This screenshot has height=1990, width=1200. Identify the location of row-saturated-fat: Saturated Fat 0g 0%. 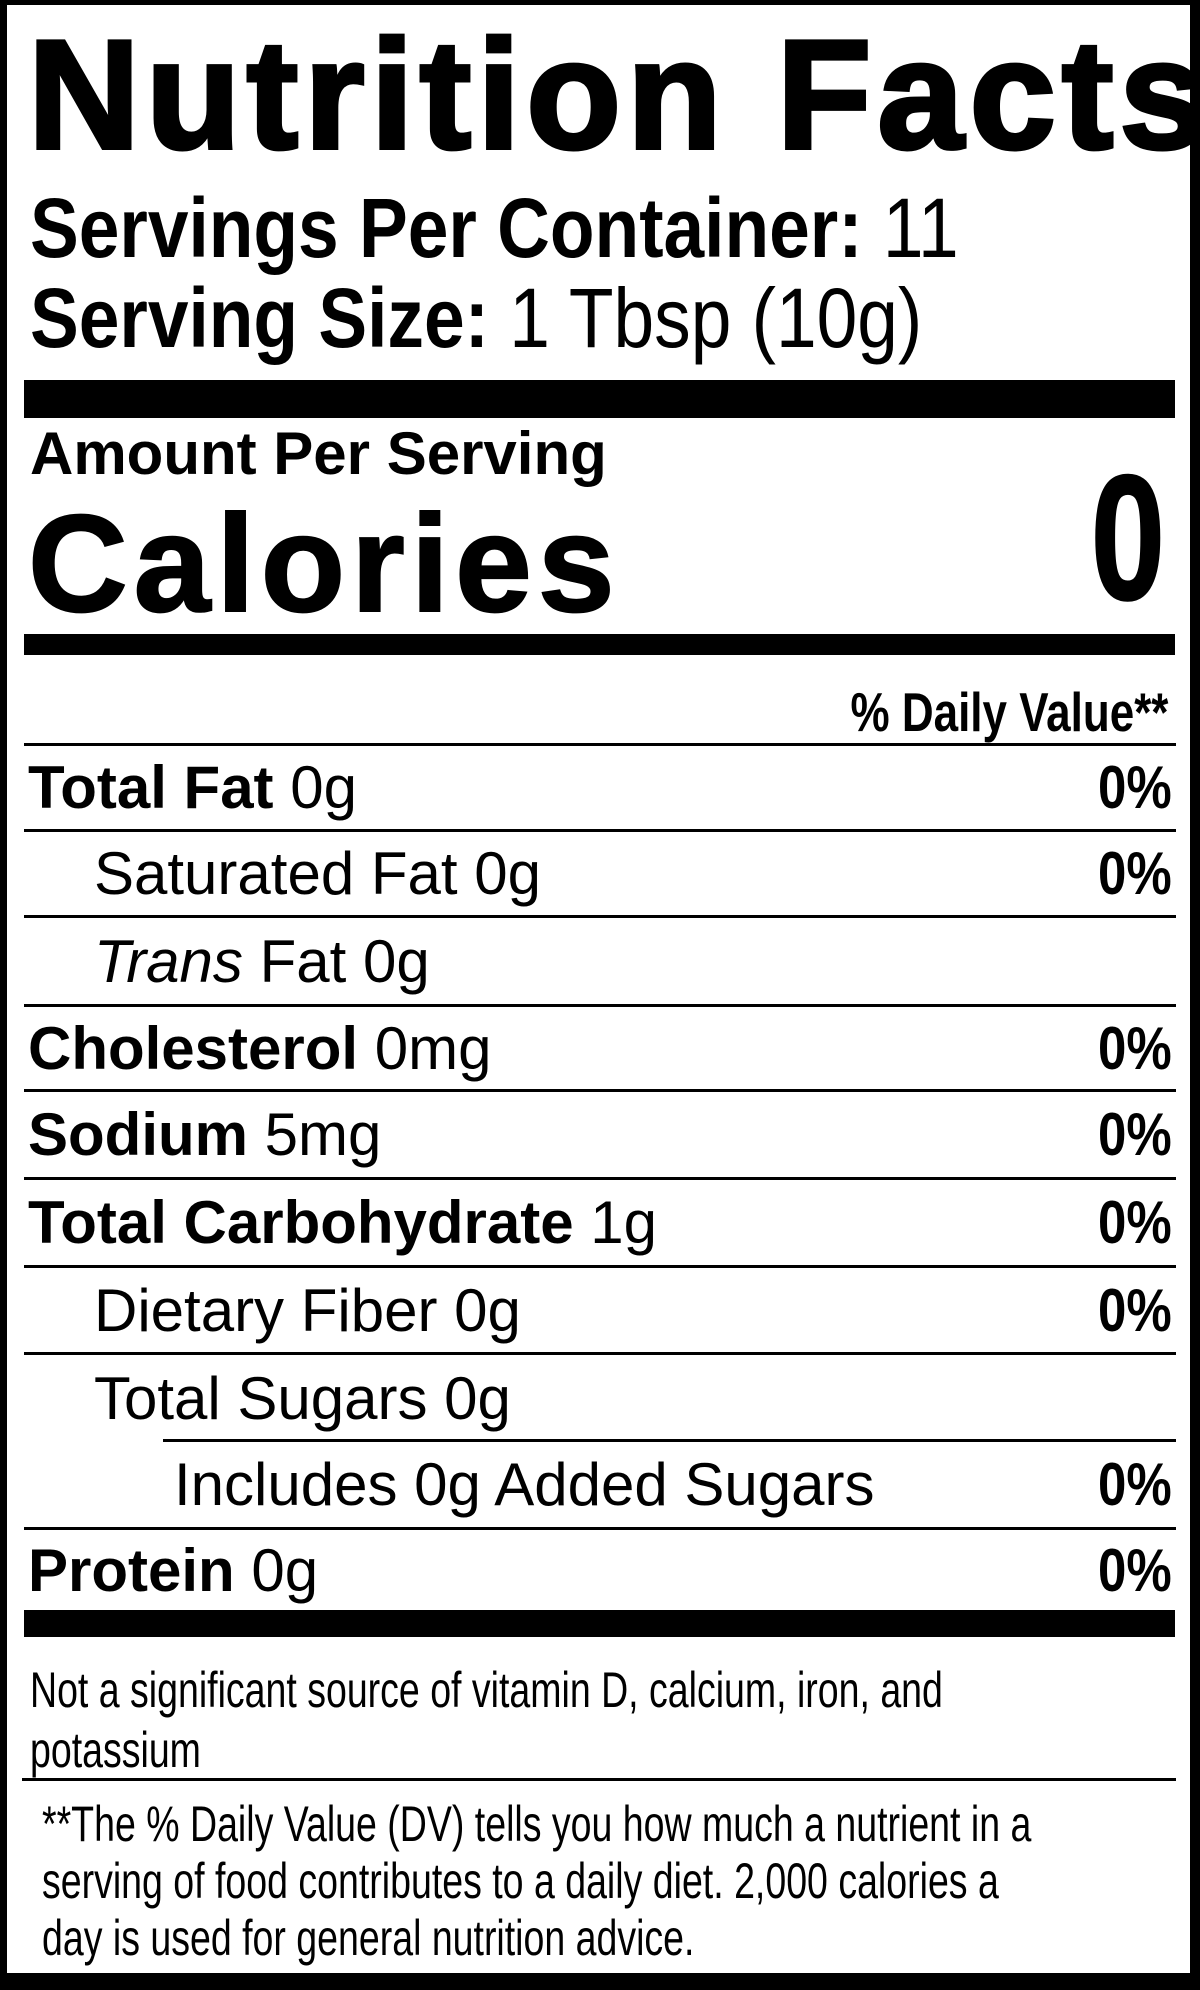
(600, 875).